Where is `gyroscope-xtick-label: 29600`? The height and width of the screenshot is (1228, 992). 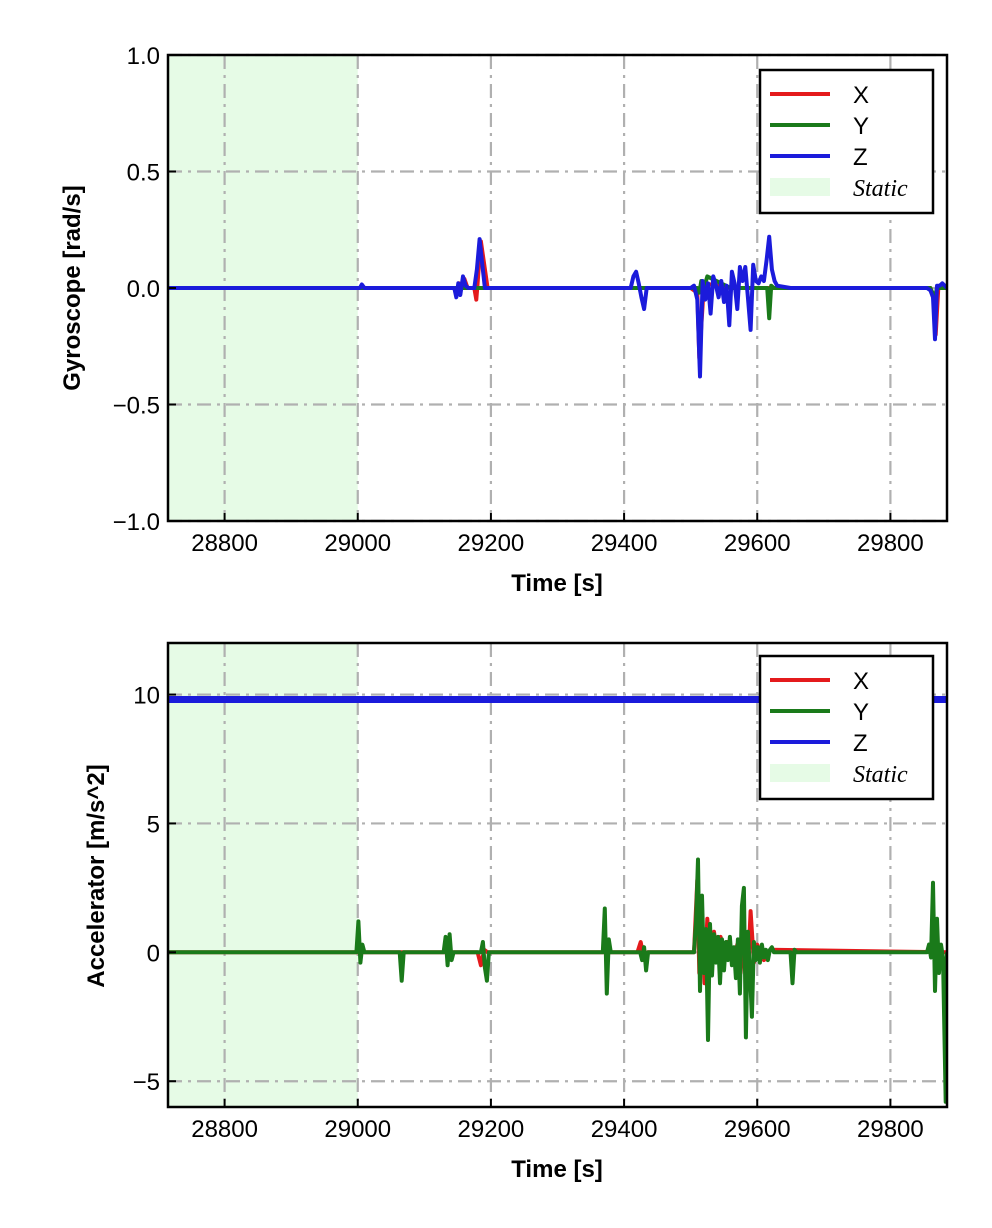 gyroscope-xtick-label: 29600 is located at coordinates (757, 543).